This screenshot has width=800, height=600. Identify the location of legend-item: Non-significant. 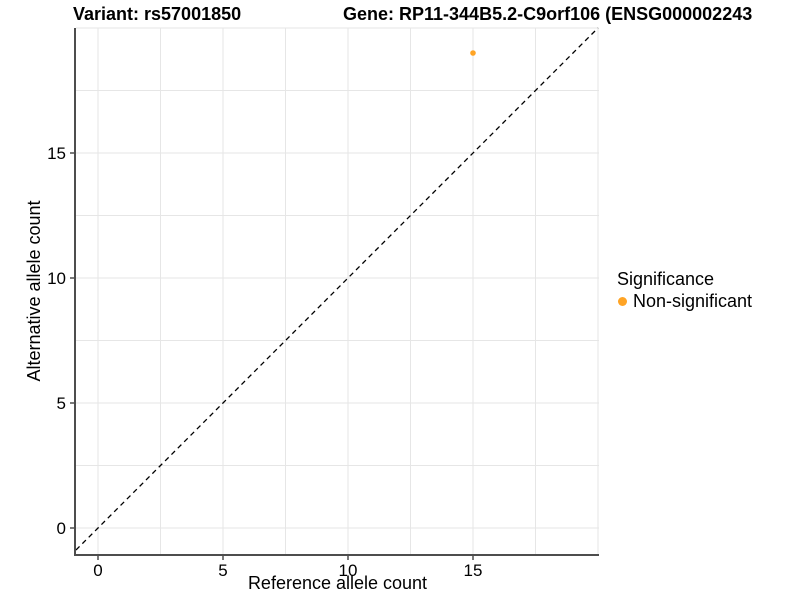
(684, 301).